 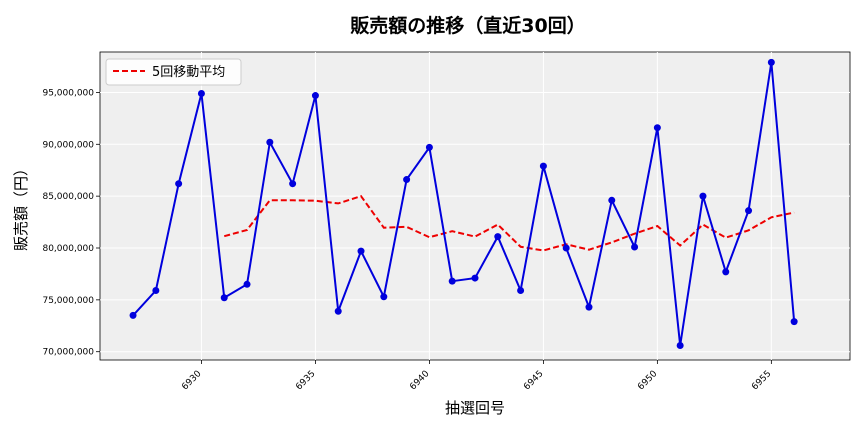 What do you see at coordinates (476, 376) in the screenshot?
I see `x-axis-ticks: 6930 6935 6940 6945 6950 6955` at bounding box center [476, 376].